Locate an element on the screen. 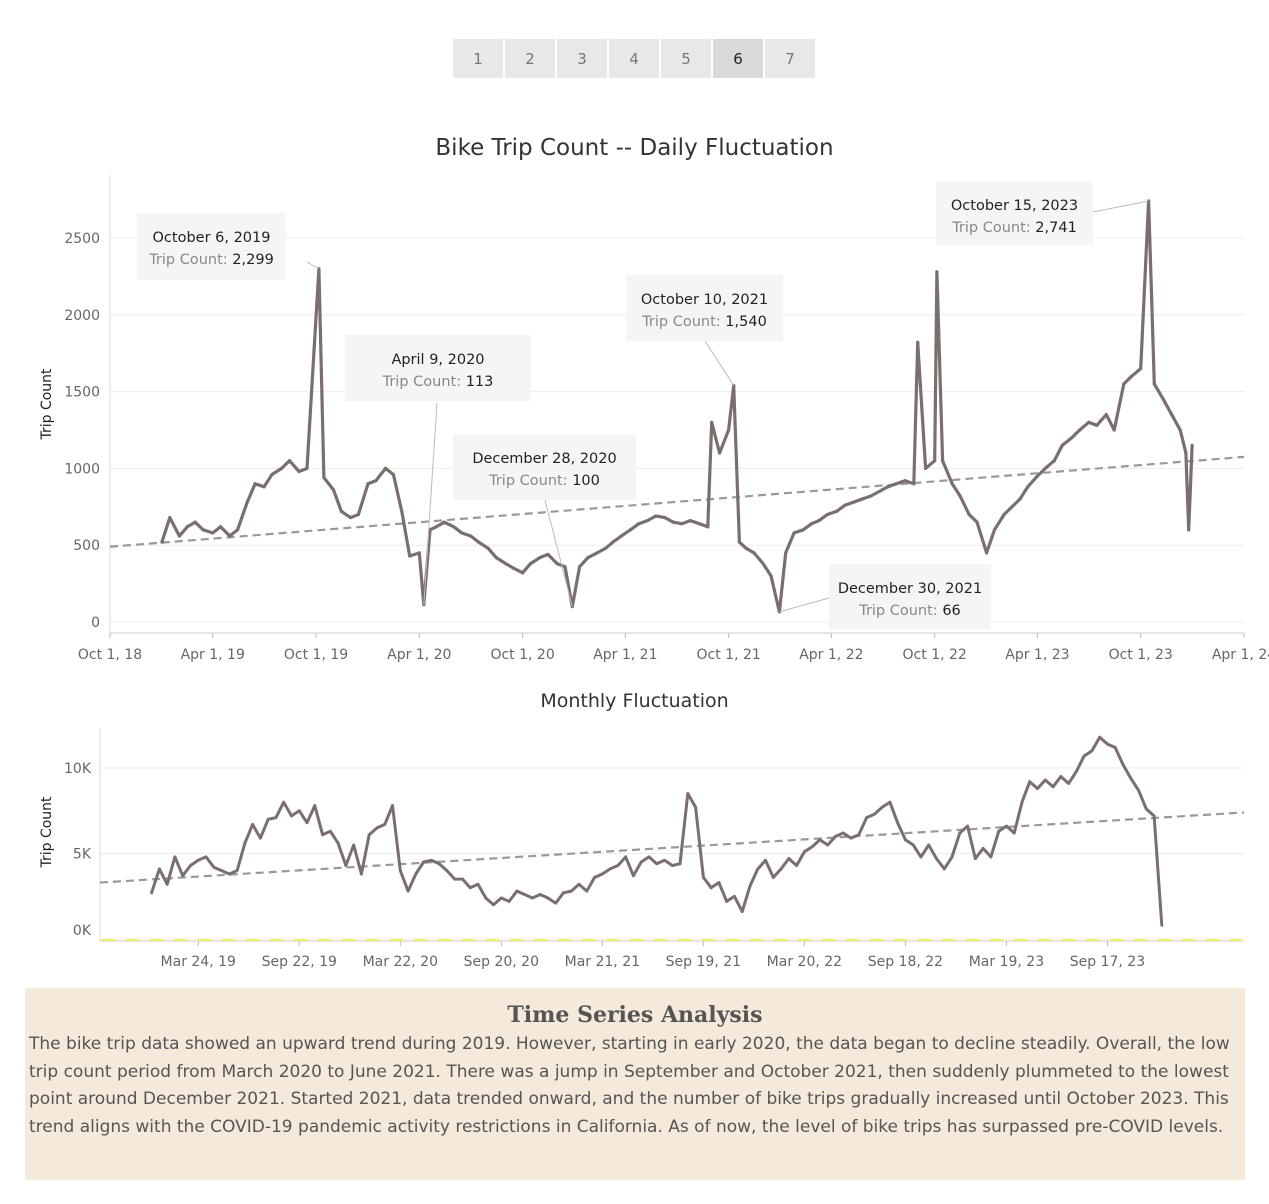 The width and height of the screenshot is (1269, 1204). x-tick-label: Apr 1, 19 is located at coordinates (213, 655).